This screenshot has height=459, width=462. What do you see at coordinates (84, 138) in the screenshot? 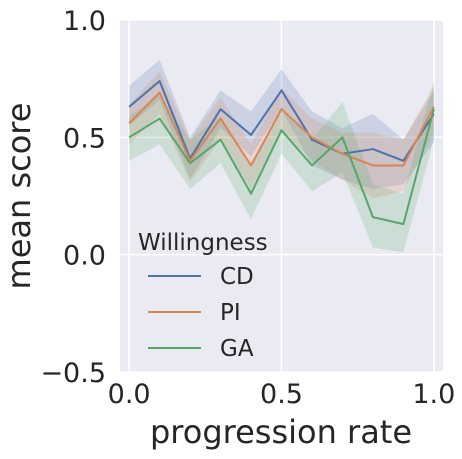
I see `y-tick-label-2: 0.5` at bounding box center [84, 138].